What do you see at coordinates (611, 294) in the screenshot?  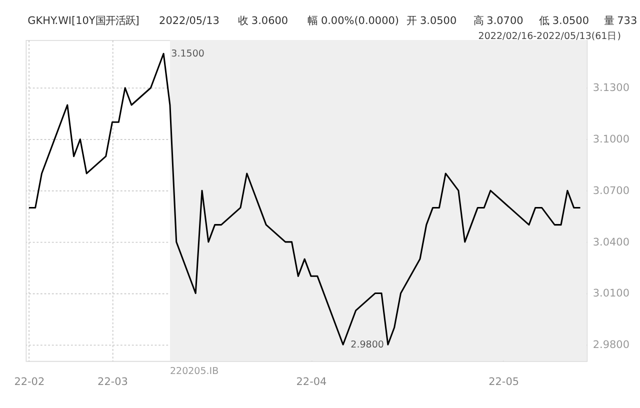 I see `y-tick-label: 3.0100` at bounding box center [611, 294].